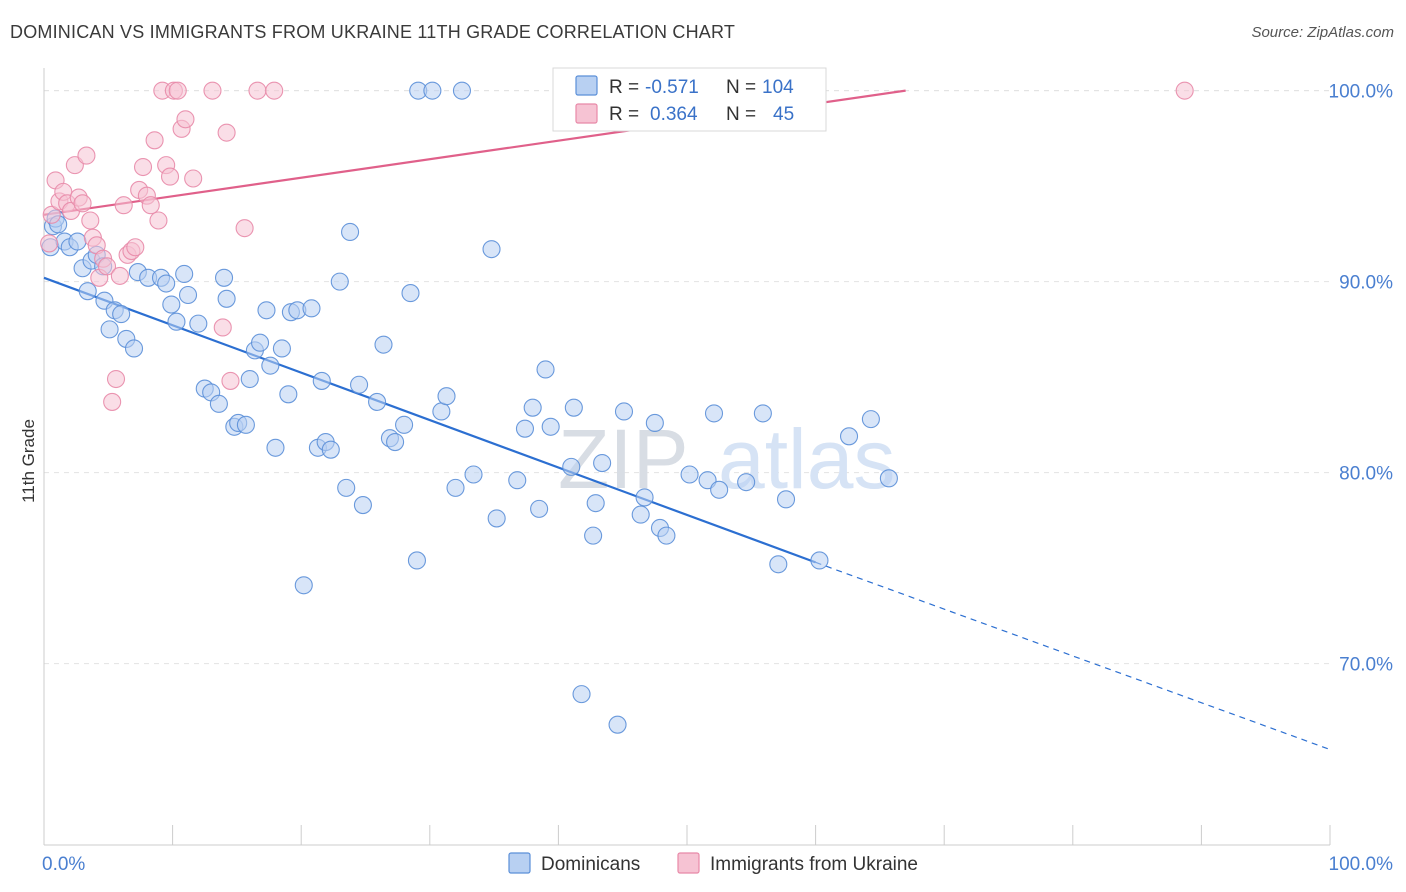 The width and height of the screenshot is (1406, 892). What do you see at coordinates (519, 863) in the screenshot?
I see `legend-swatch-dominicans` at bounding box center [519, 863].